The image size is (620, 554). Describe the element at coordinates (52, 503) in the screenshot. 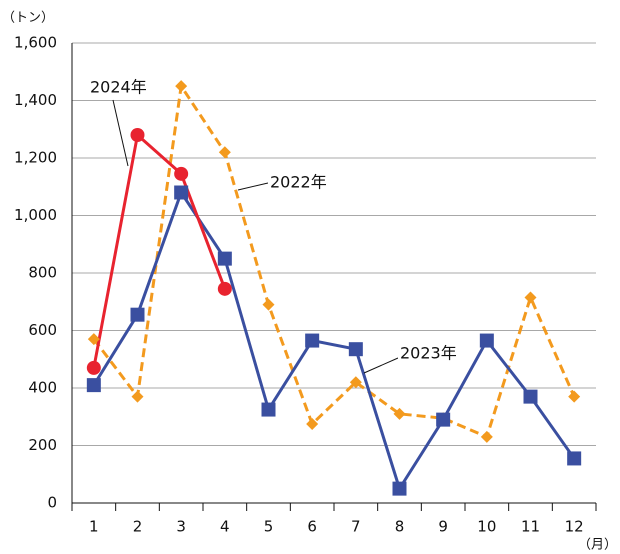

I see `y-tick-label: 0` at that location.